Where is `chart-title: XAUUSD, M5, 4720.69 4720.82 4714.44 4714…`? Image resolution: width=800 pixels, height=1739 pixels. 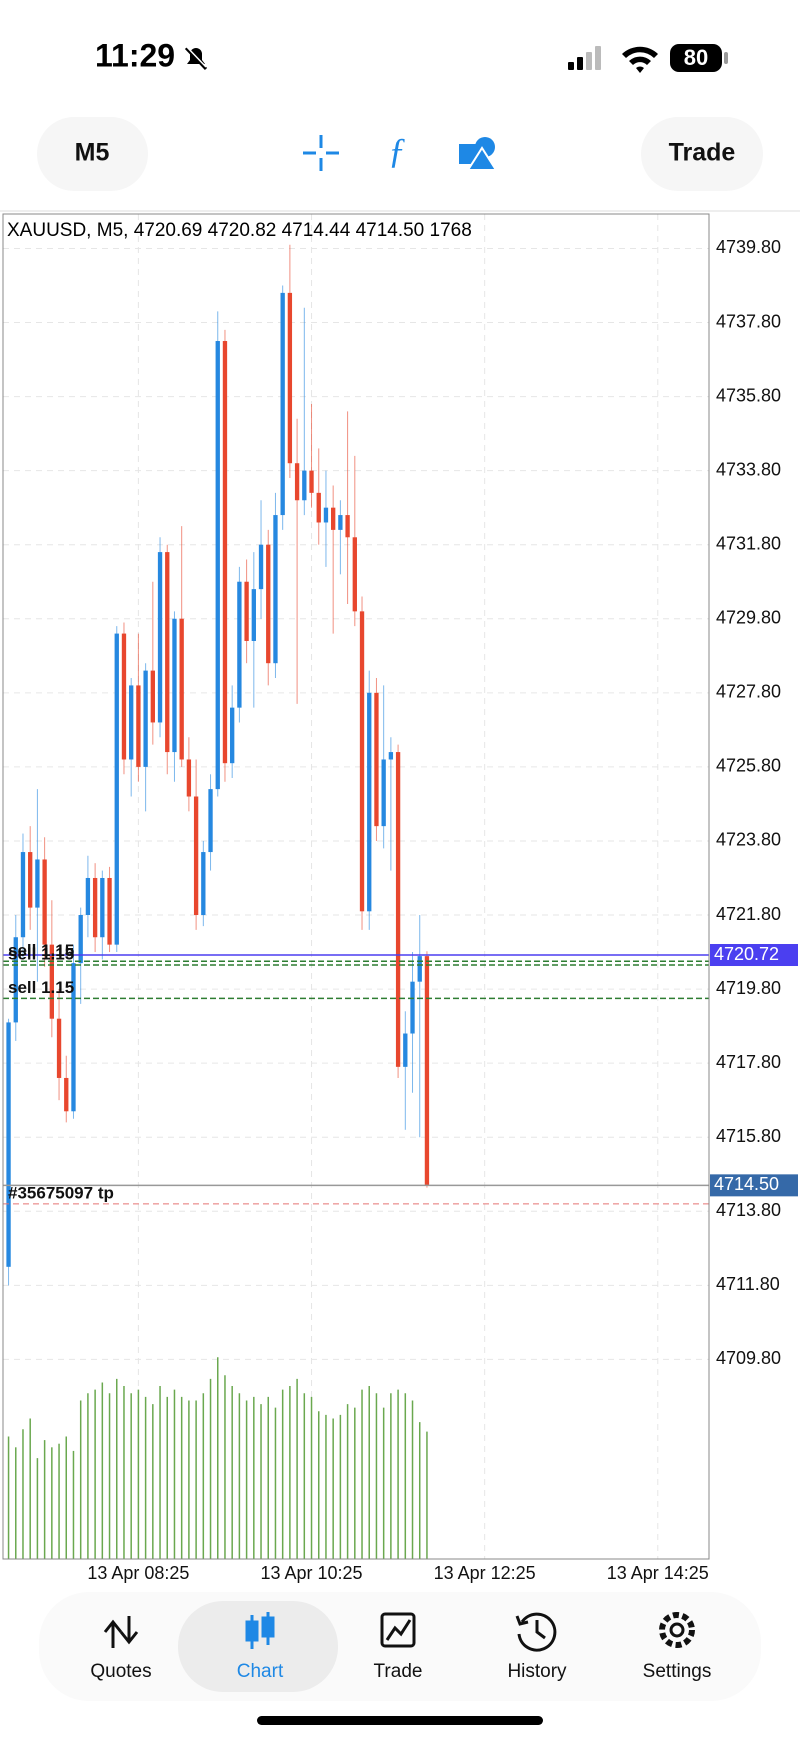
chart-title: XAUUSD, M5, 4720.69 4720.82 4714.44 4714… is located at coordinates (239, 230).